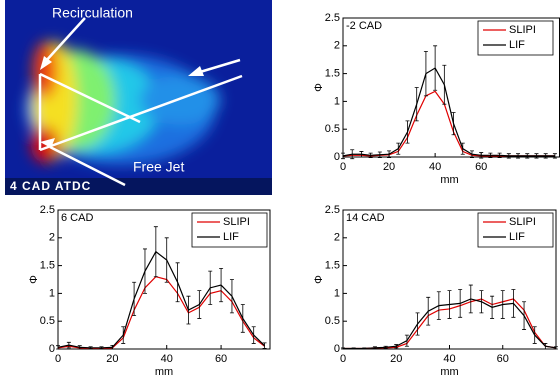 Image resolution: width=560 pixels, height=383 pixels. I want to click on plot-frame, so click(451, 87).